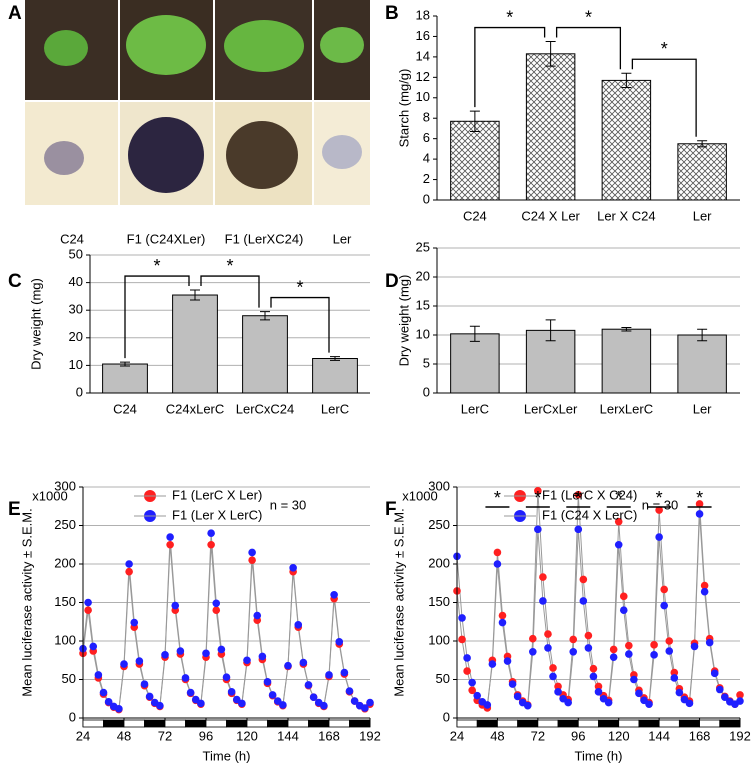 Image resolution: width=753 pixels, height=767 pixels. Describe the element at coordinates (426, 362) in the screenshot. I see `y-tick-label: 5` at that location.